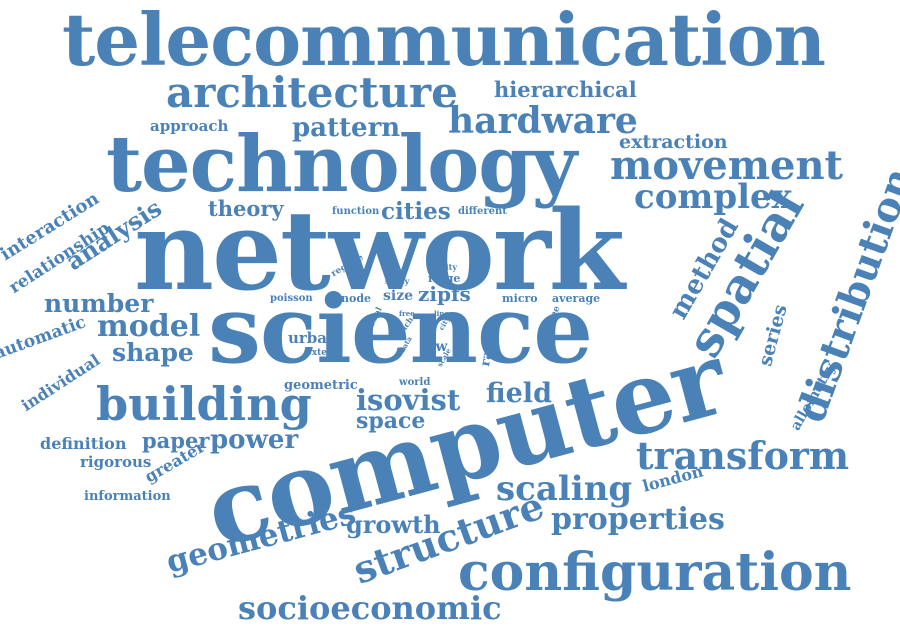 The width and height of the screenshot is (900, 628). What do you see at coordinates (434, 347) in the screenshot?
I see `word-law: law` at bounding box center [434, 347].